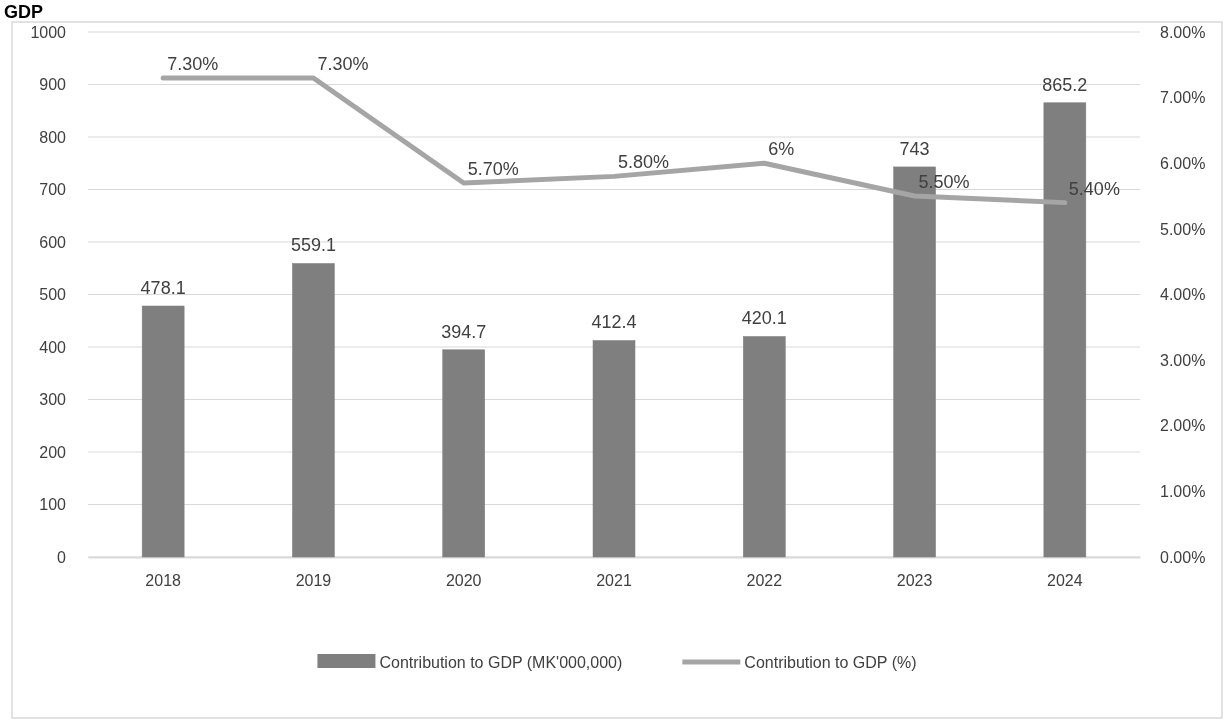 This screenshot has height=720, width=1225. Describe the element at coordinates (53, 85) in the screenshot. I see `y-tick-label: 900` at that location.